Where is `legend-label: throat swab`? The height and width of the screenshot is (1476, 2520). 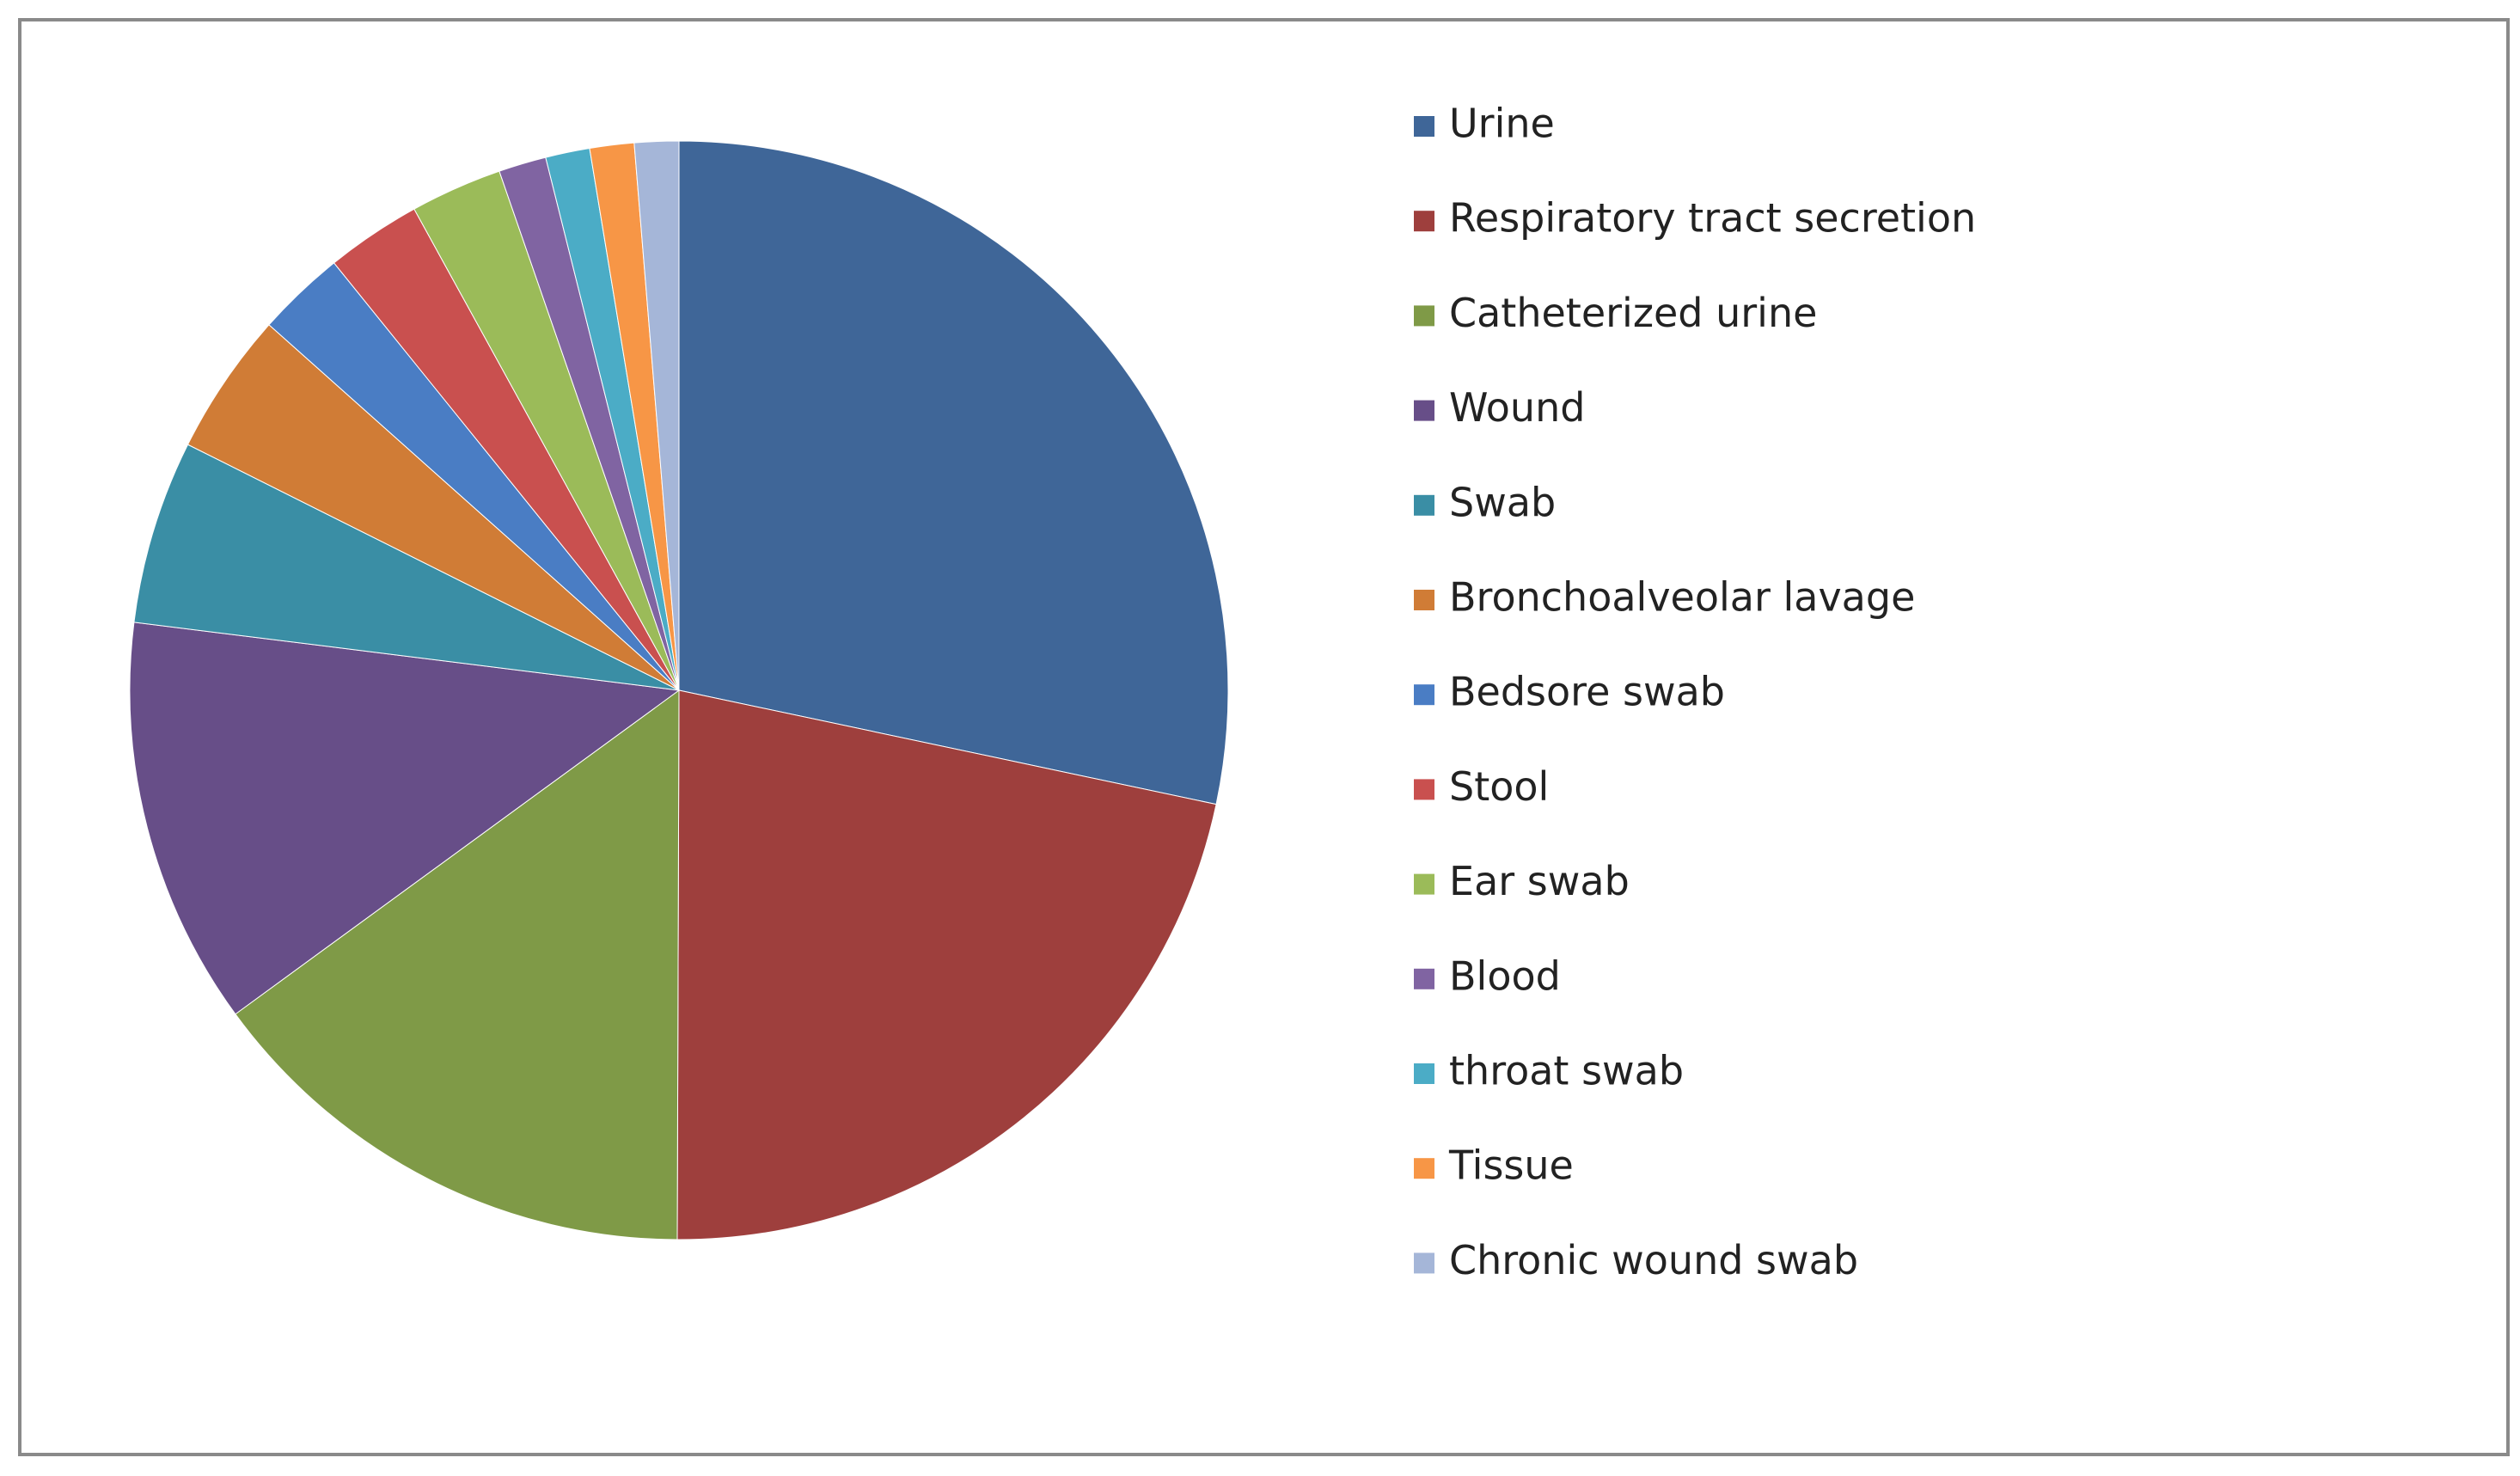 legend-label: throat swab is located at coordinates (1567, 1071).